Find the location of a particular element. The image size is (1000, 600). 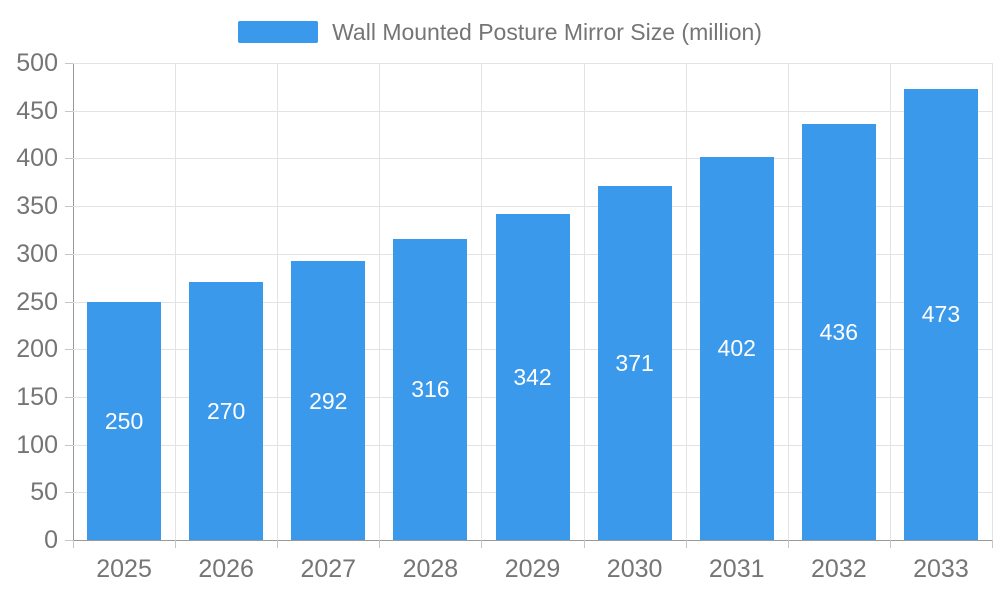

bar: 316 is located at coordinates (430, 389).